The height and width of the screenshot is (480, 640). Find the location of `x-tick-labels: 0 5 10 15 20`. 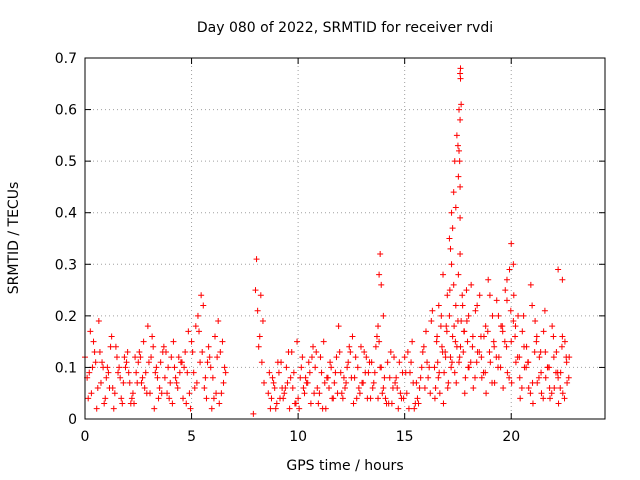

x-tick-labels: 0 5 10 15 20 is located at coordinates (301, 437).